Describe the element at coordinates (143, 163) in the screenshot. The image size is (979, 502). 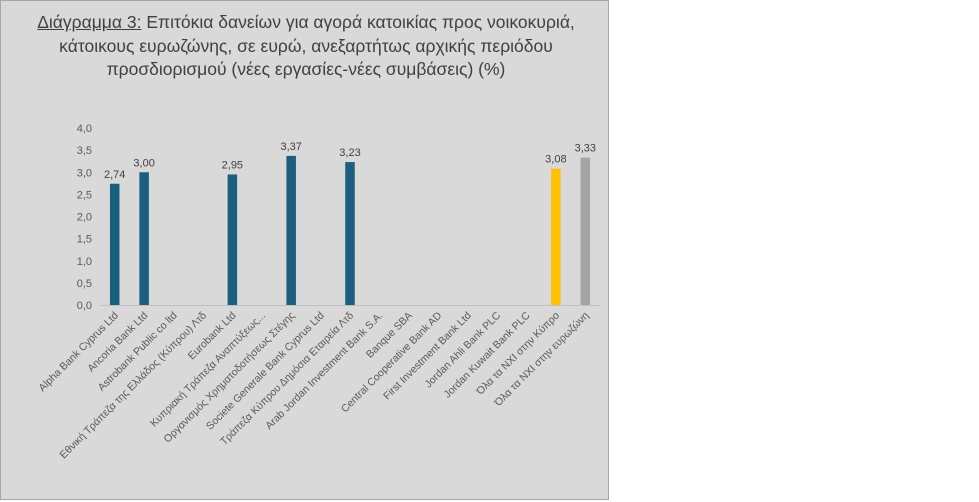
I see `data-label: 3,00` at that location.